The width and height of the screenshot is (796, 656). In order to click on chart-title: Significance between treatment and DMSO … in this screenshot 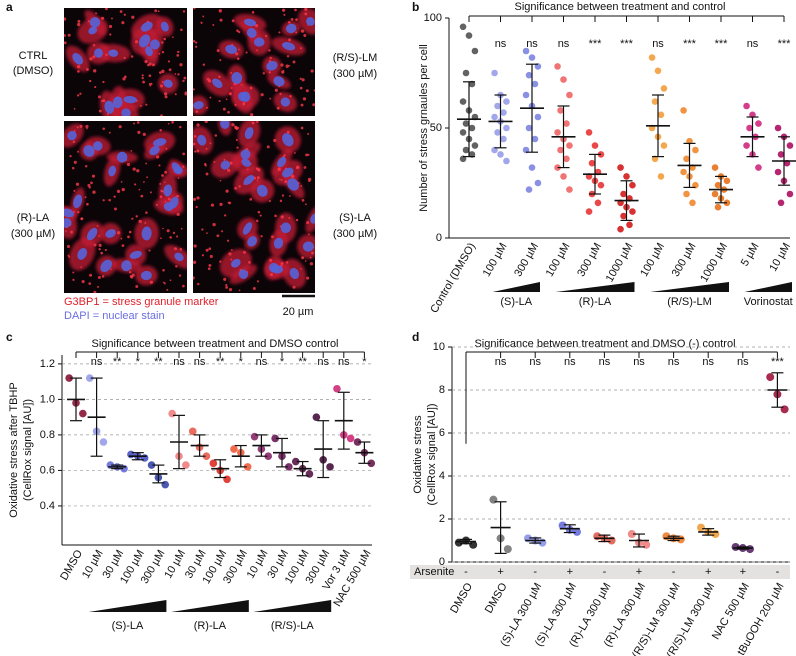, I will do `click(604, 344)`.